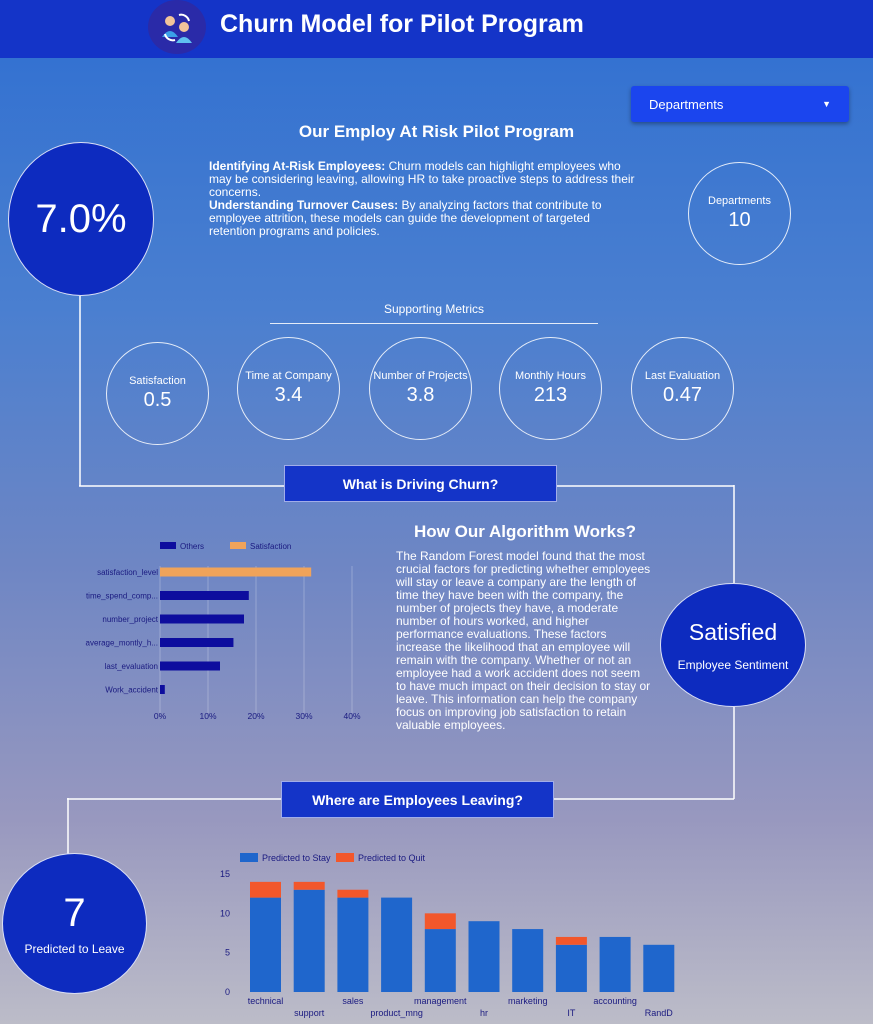  Describe the element at coordinates (288, 376) in the screenshot. I see `metric-label: Time at Company` at that location.